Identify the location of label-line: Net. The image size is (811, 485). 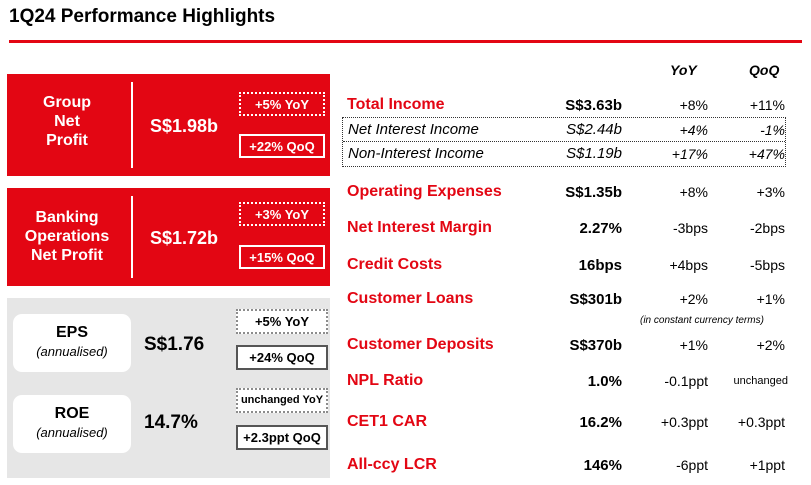
(67, 121).